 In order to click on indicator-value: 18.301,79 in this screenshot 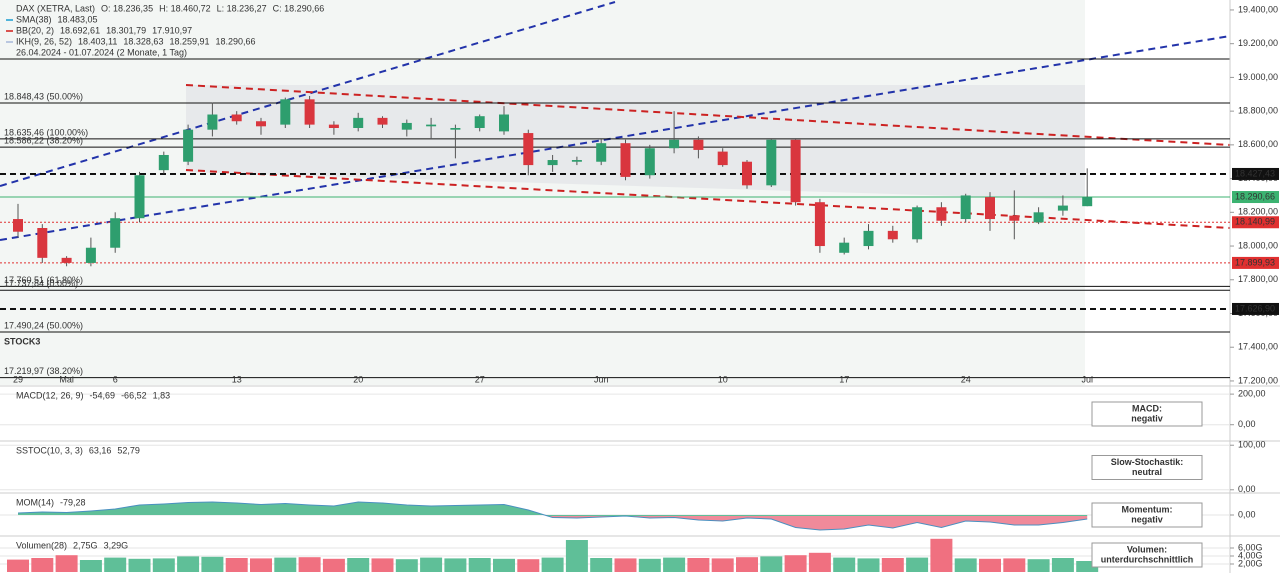, I will do `click(126, 30)`.